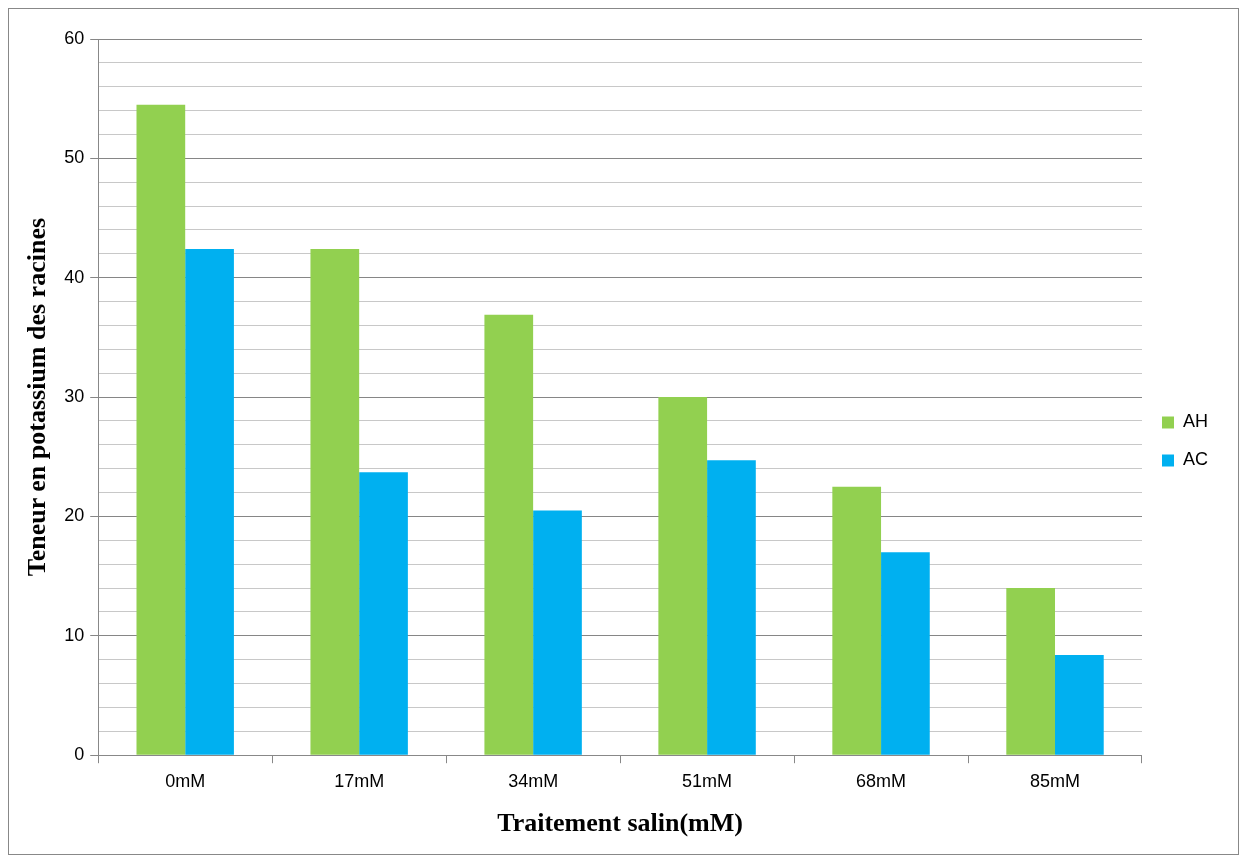  I want to click on x-tick-label: 17mM, so click(359, 780).